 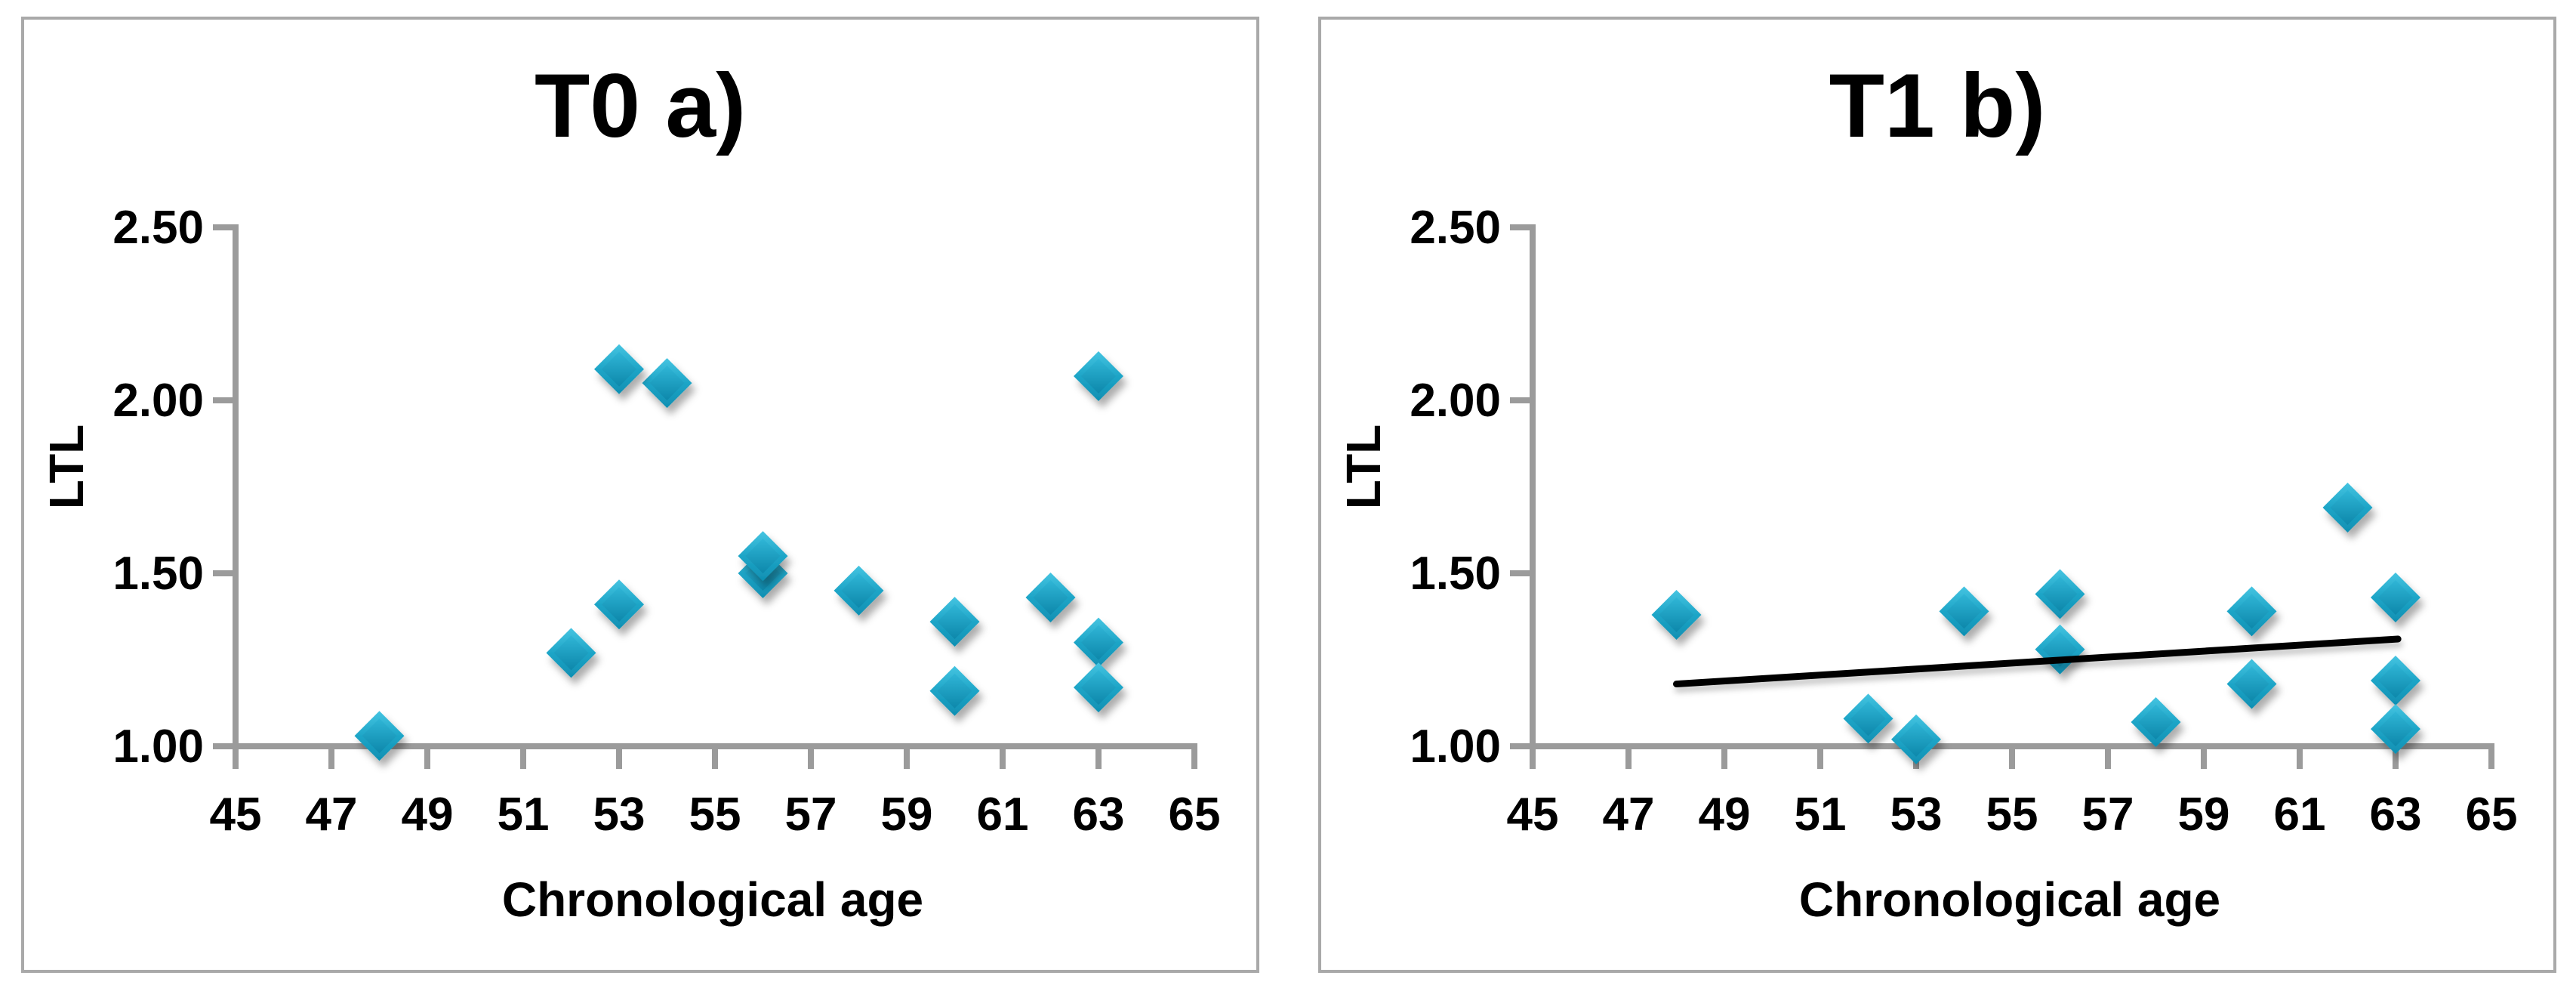 What do you see at coordinates (1938, 105) in the screenshot?
I see `chart-title: T1 b)` at bounding box center [1938, 105].